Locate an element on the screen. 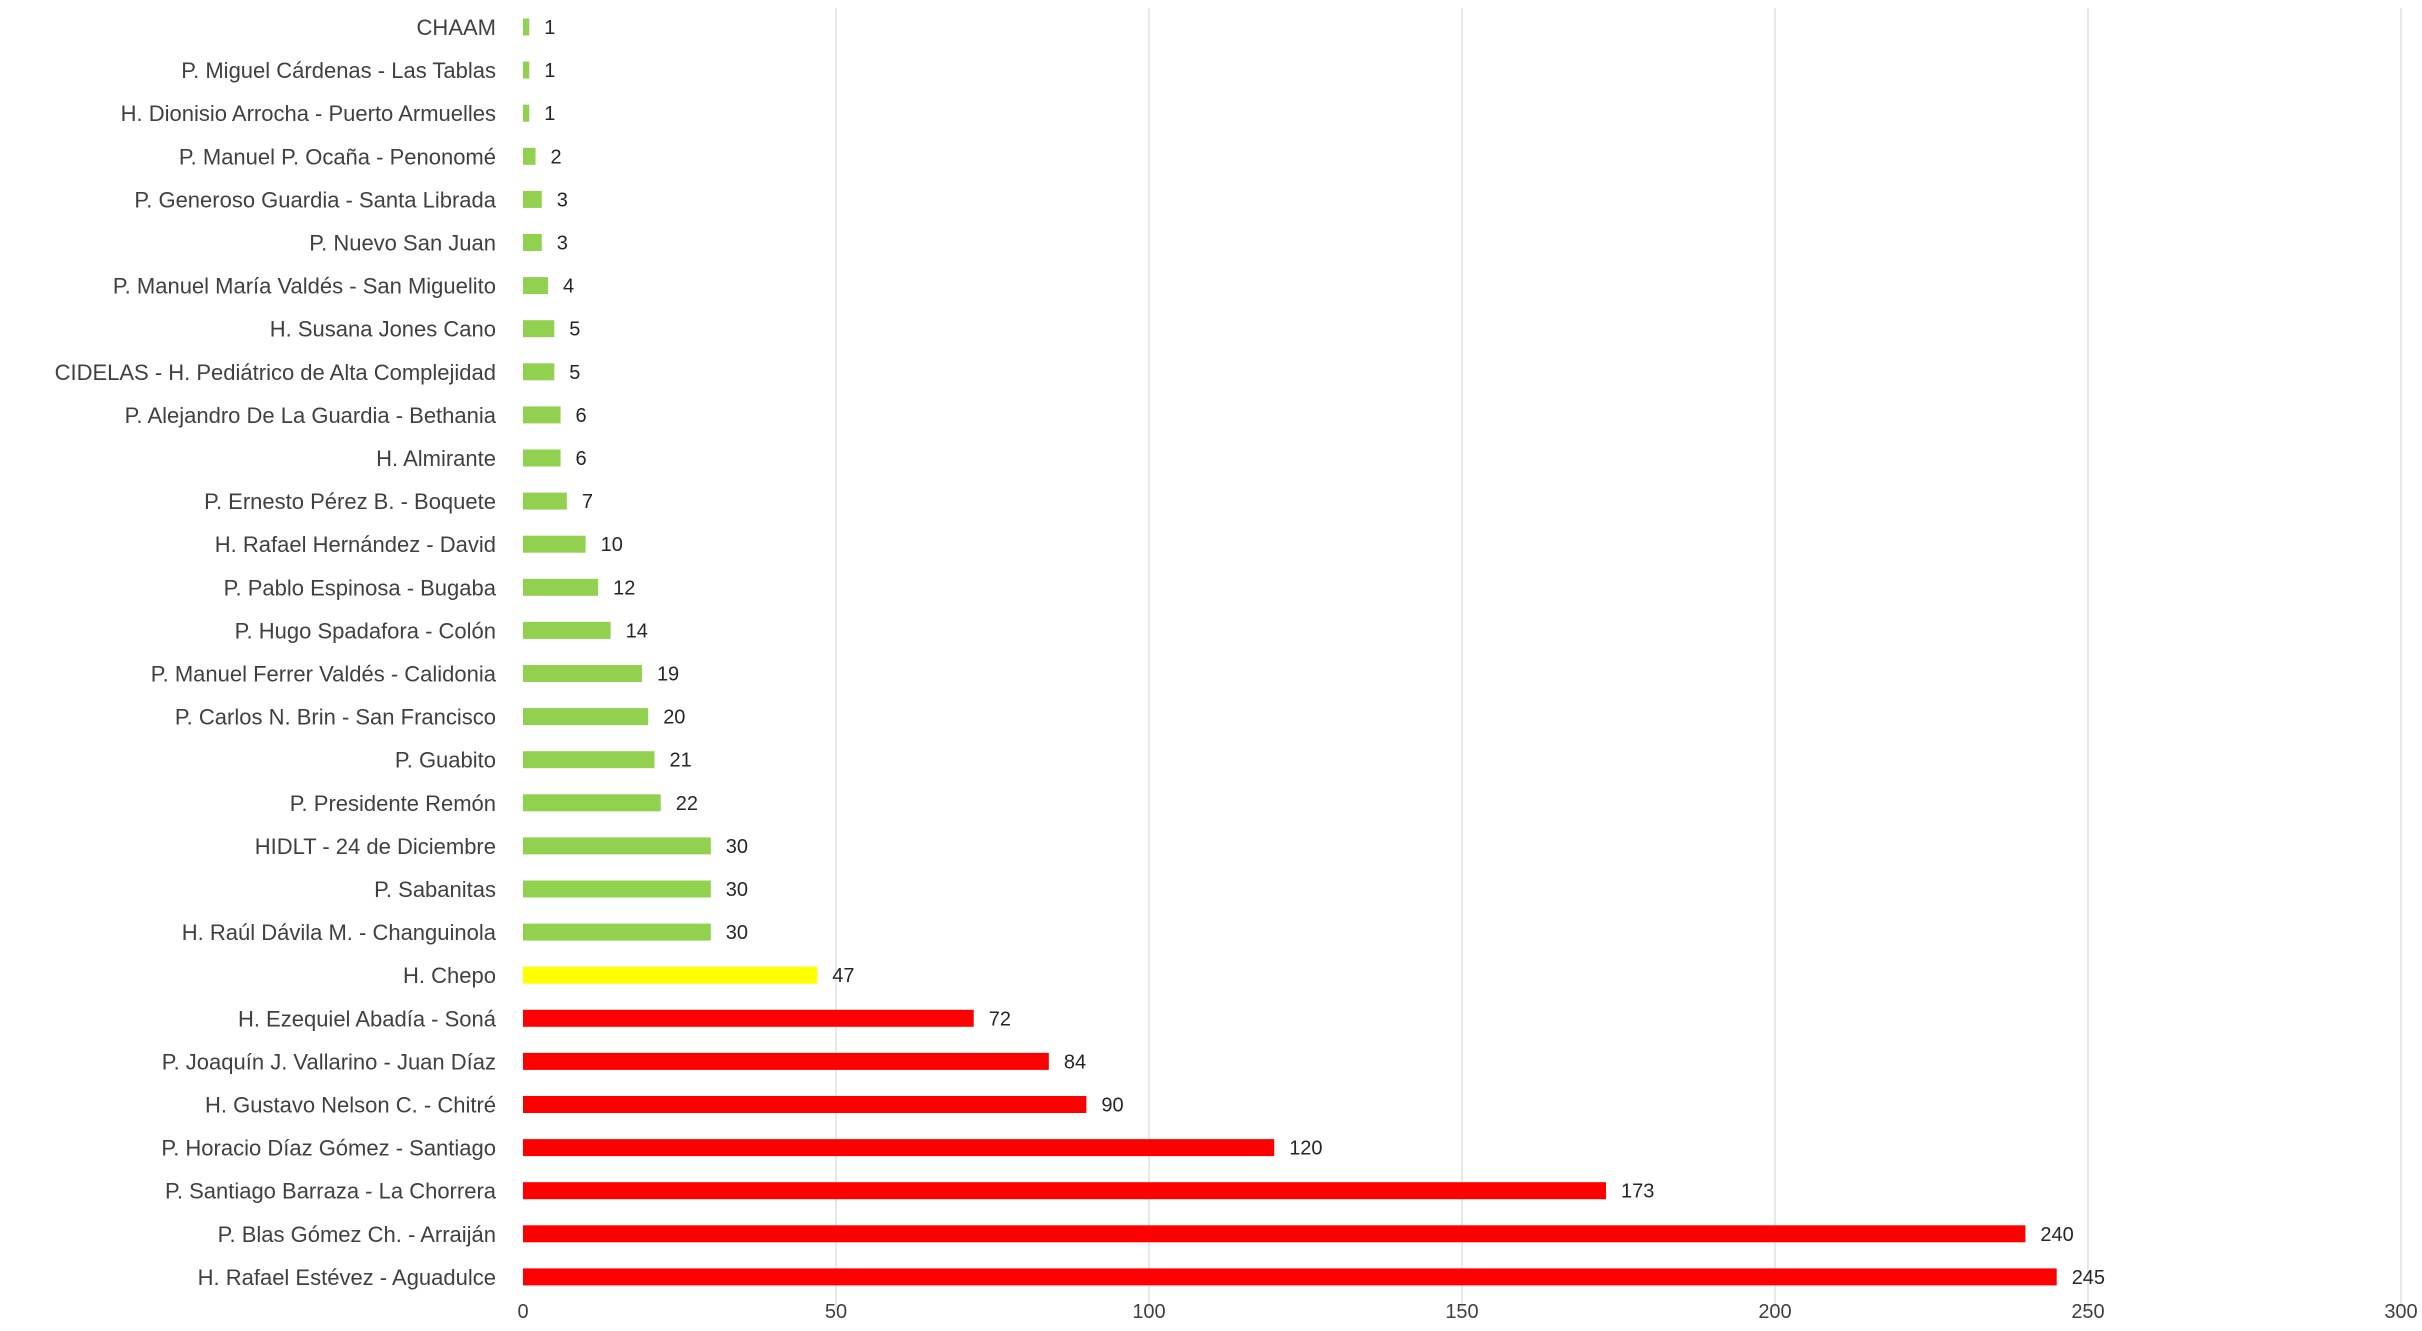 Image resolution: width=2422 pixels, height=1331 pixels. category-label: P. Sabanitas is located at coordinates (435, 889).